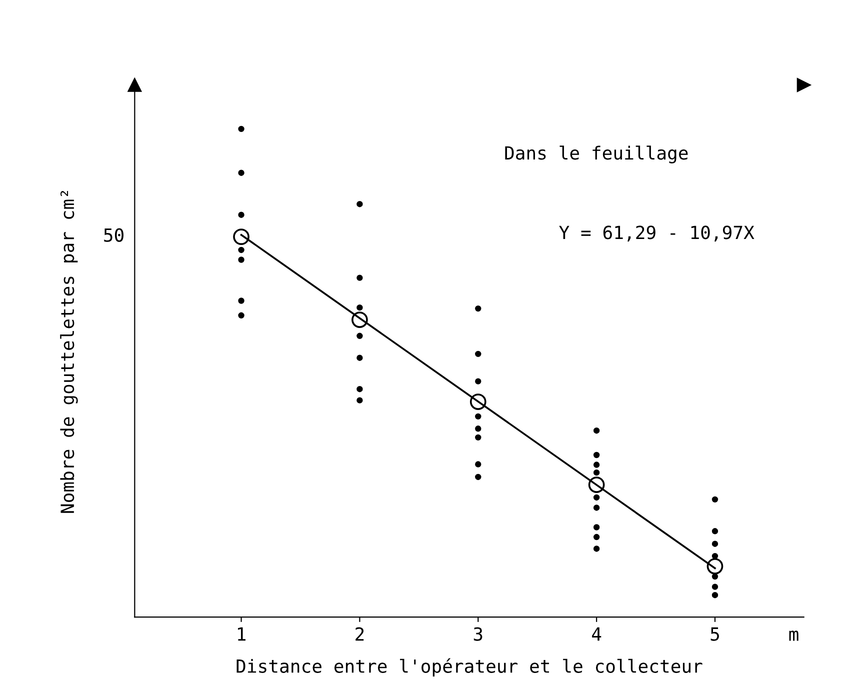 This screenshot has width=847, height=691. I want to click on text: 50, so click(114, 235).